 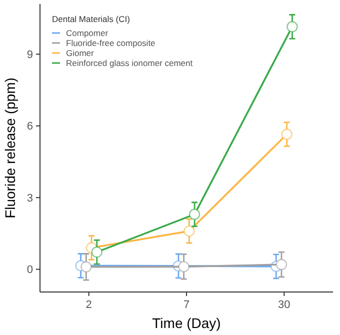 I want to click on x-tick-label: 30, so click(x=284, y=305).